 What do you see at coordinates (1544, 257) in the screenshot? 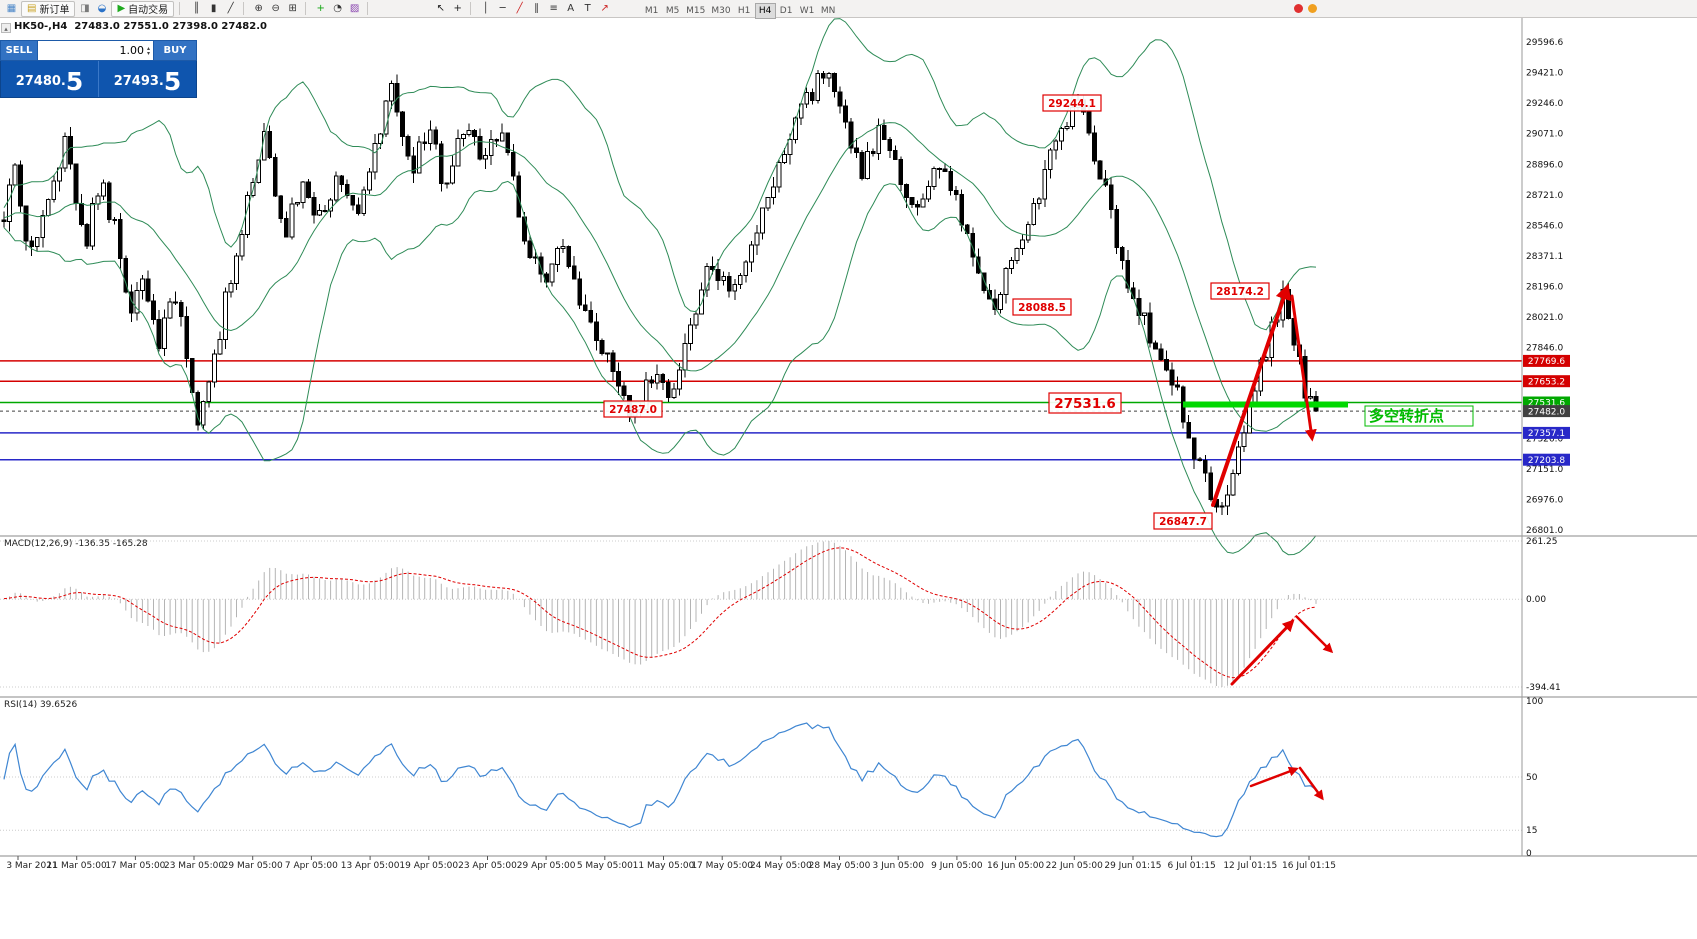
I see `svg-text: 28371.1` at bounding box center [1544, 257].